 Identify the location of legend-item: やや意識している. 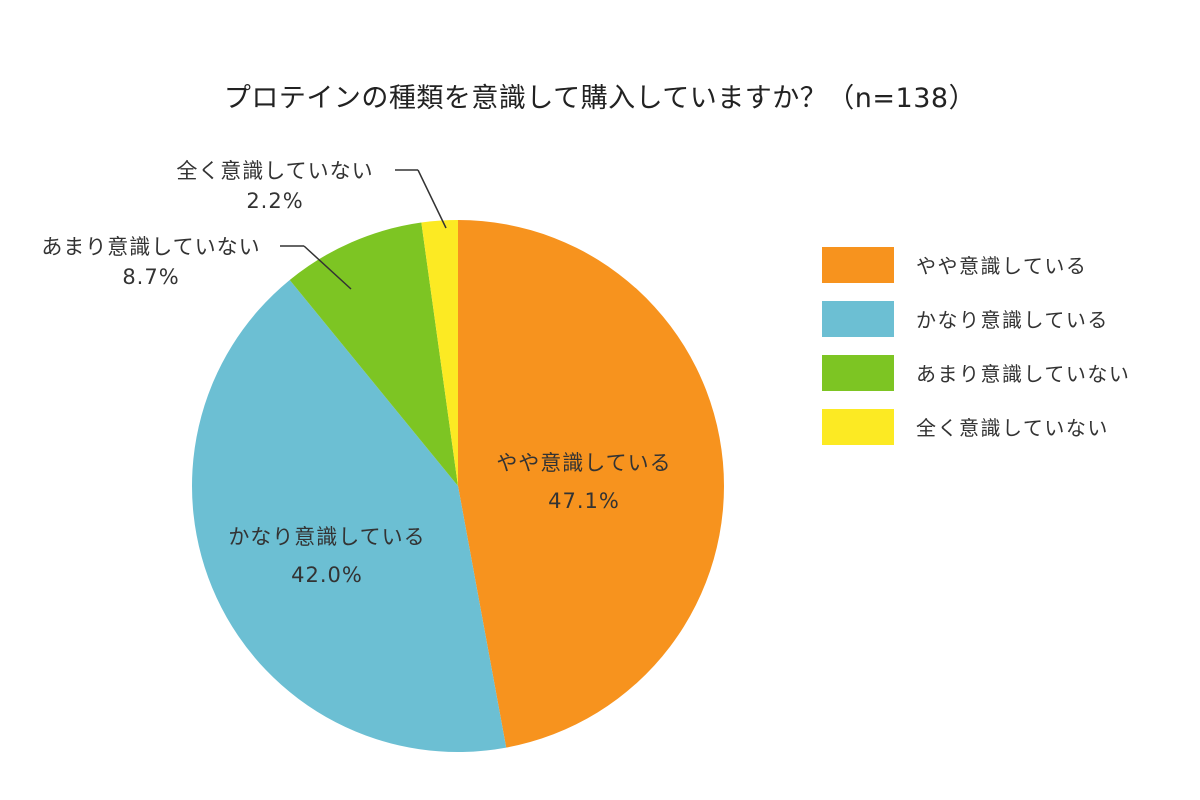
(976, 264).